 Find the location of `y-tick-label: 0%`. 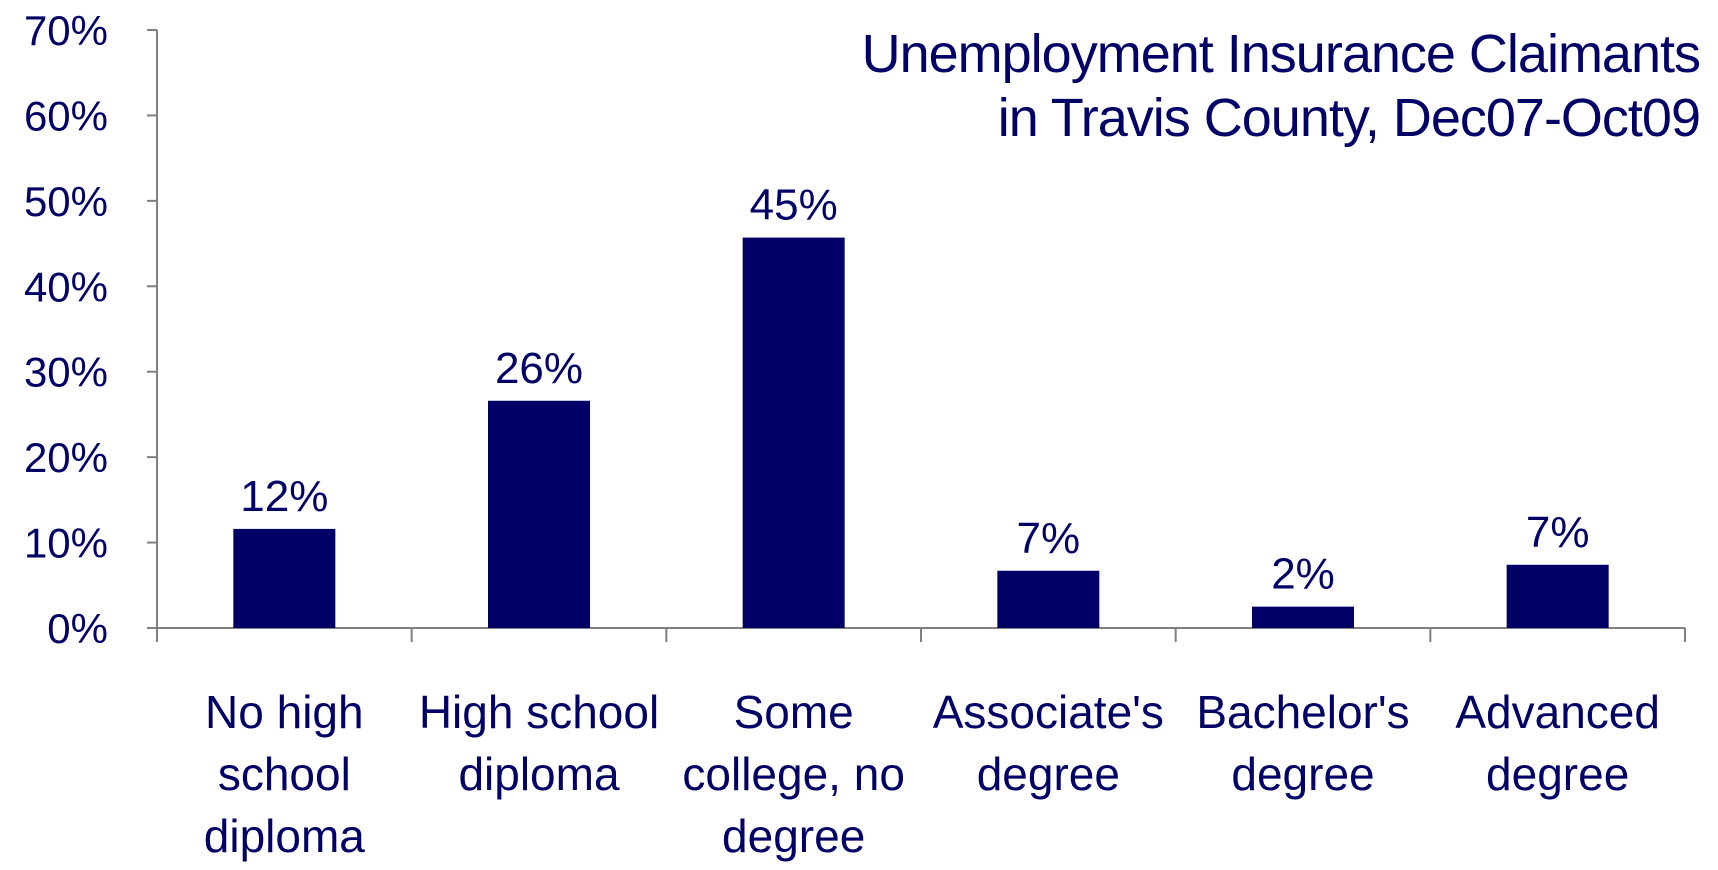

y-tick-label: 0% is located at coordinates (77, 628).